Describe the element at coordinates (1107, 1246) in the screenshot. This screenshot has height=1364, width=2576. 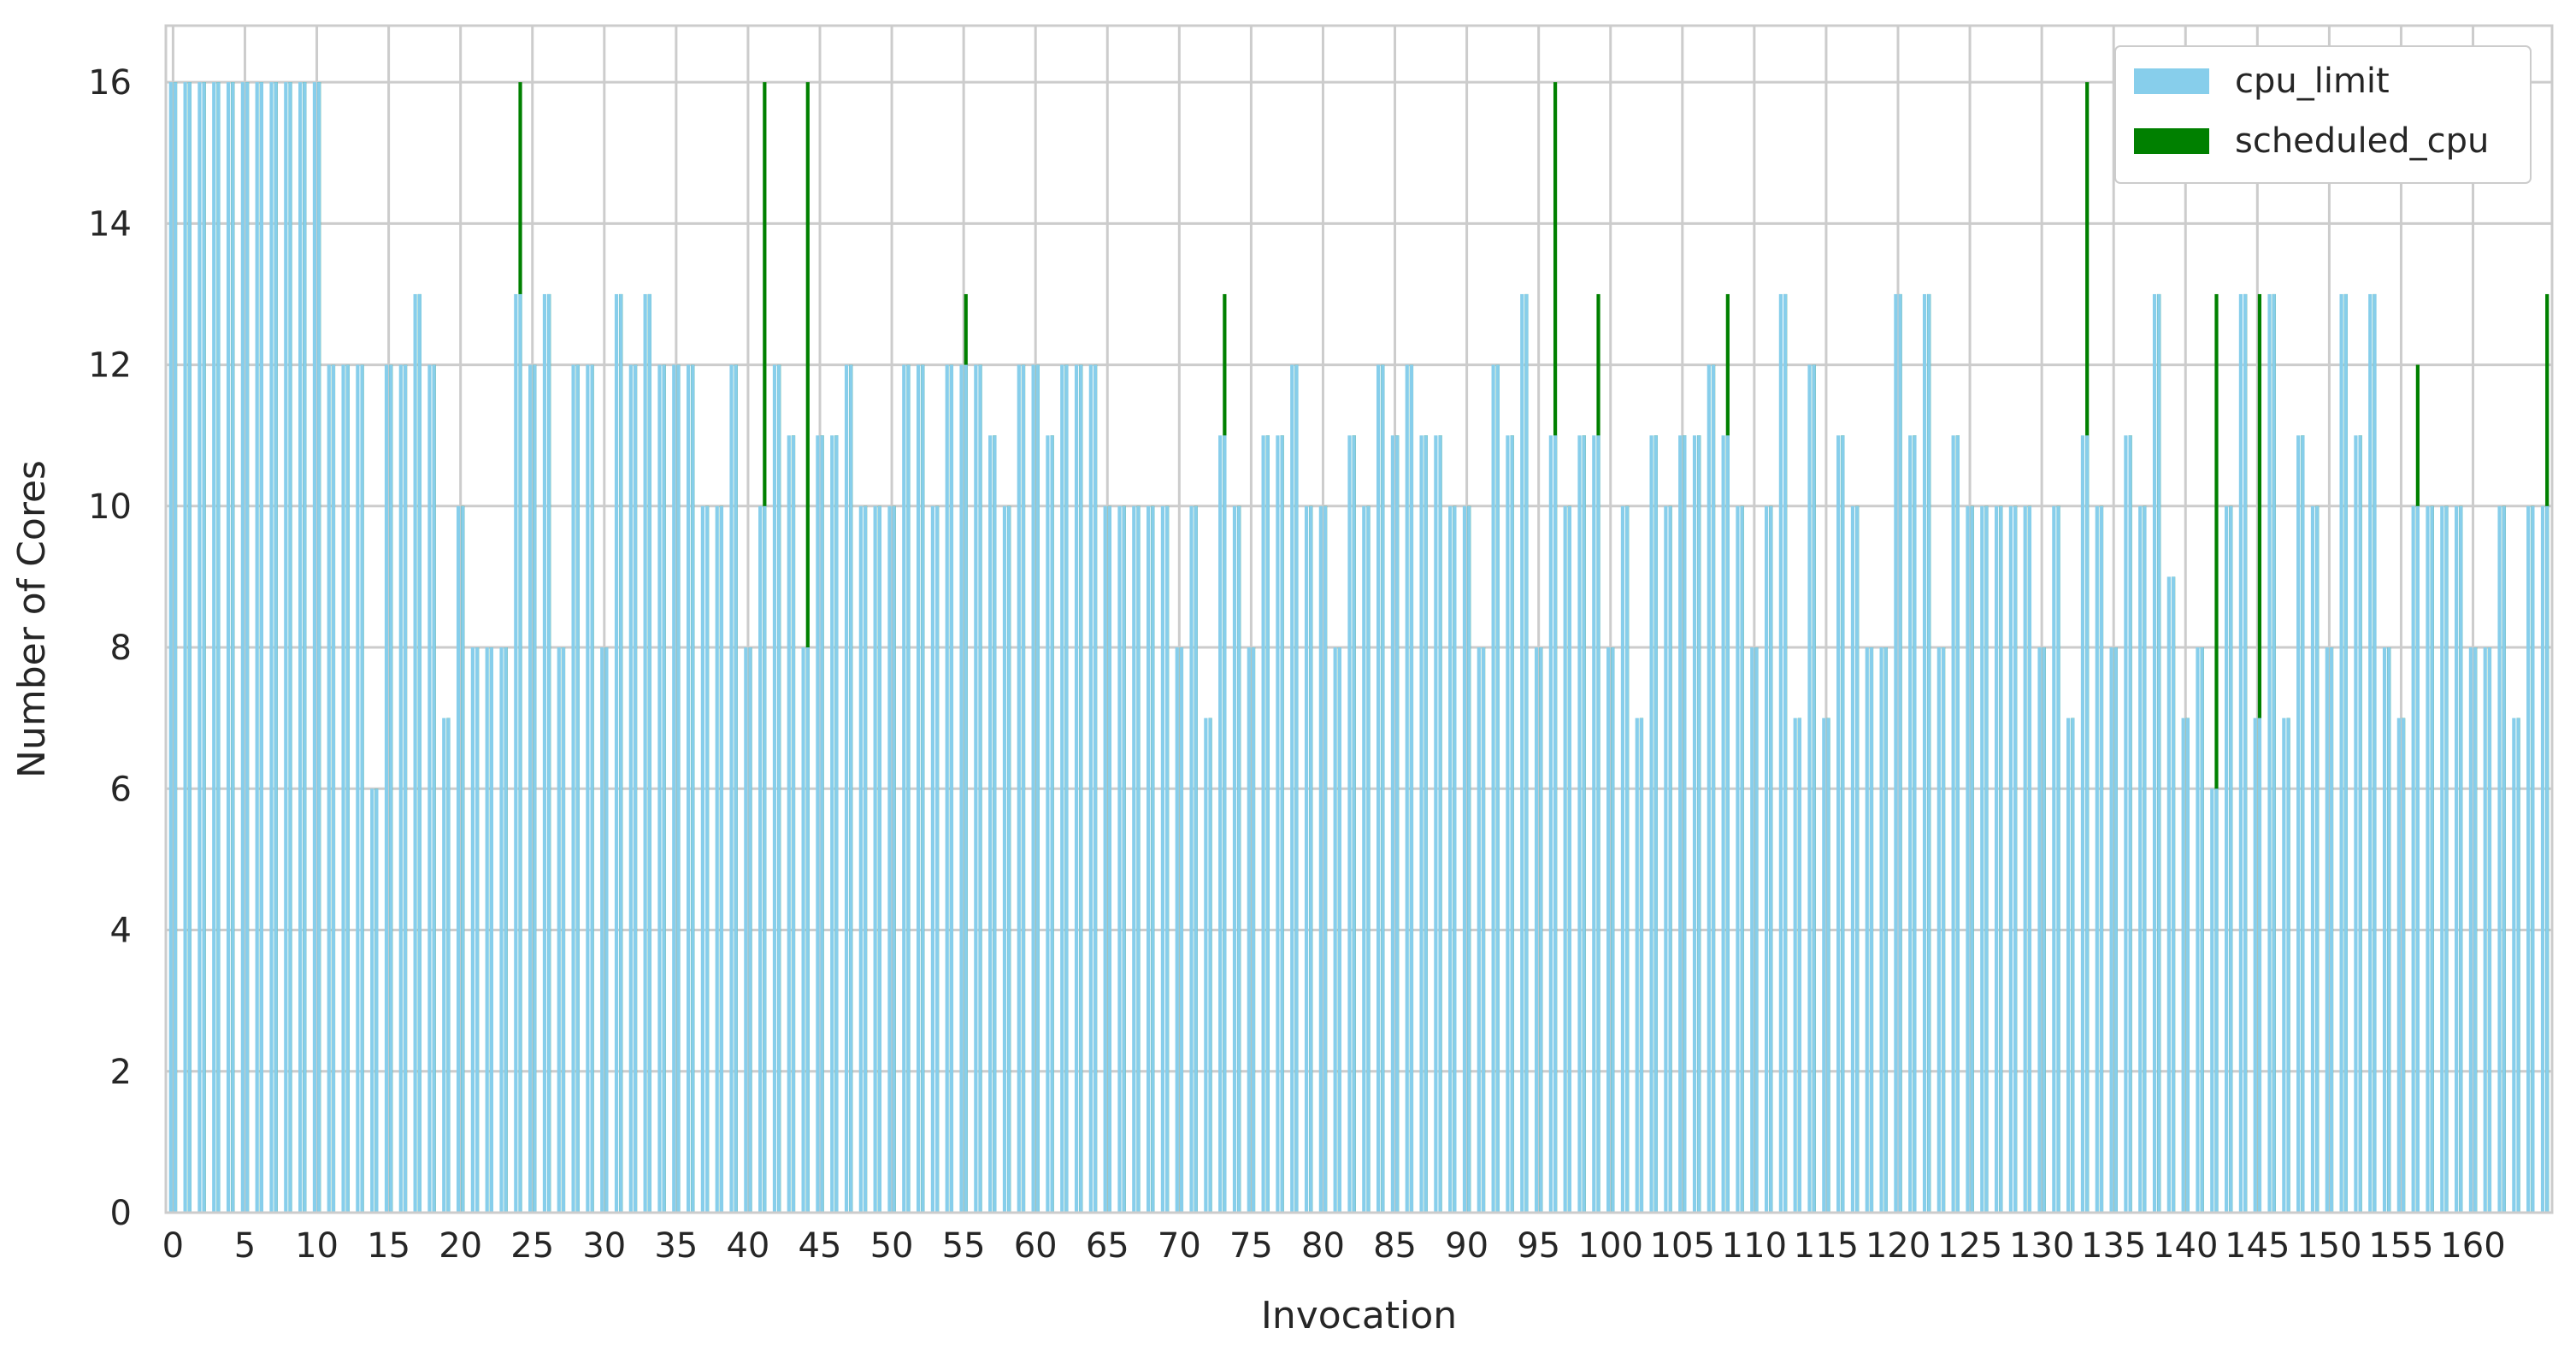
I see `x-tick-label: 65` at that location.